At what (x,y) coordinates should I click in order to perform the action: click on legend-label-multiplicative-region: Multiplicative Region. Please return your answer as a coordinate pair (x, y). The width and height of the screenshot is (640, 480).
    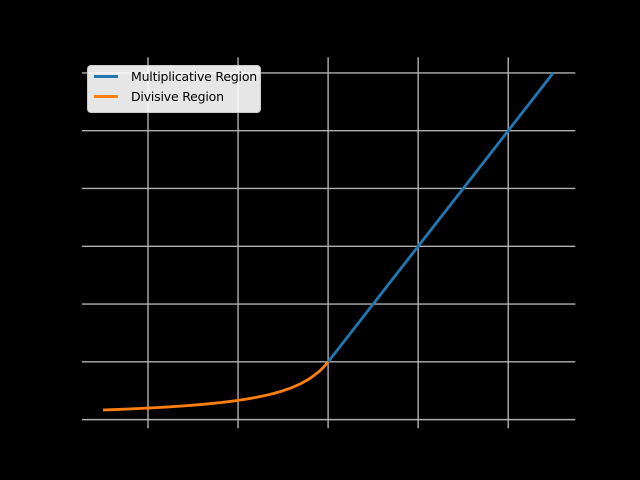
    Looking at the image, I should click on (194, 76).